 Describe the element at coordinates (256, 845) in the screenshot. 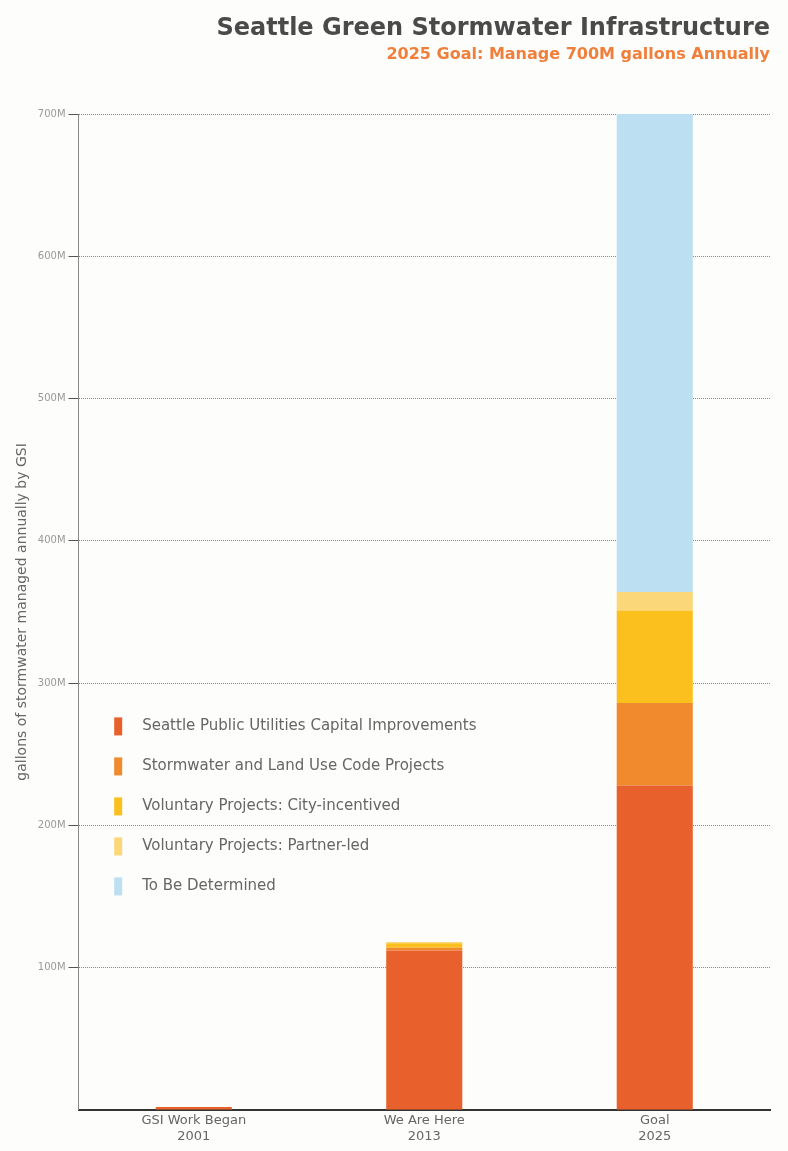

I see `legend-label: Voluntary Projects: Partner-led` at that location.